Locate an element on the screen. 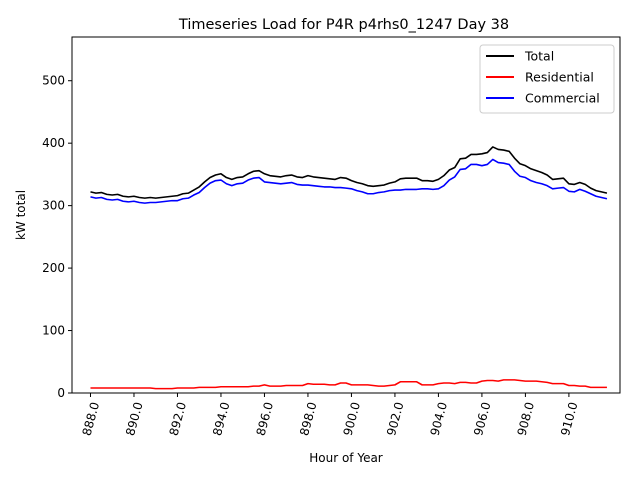 This screenshot has width=640, height=480. x-tick-label: 906.0 is located at coordinates (482, 418).